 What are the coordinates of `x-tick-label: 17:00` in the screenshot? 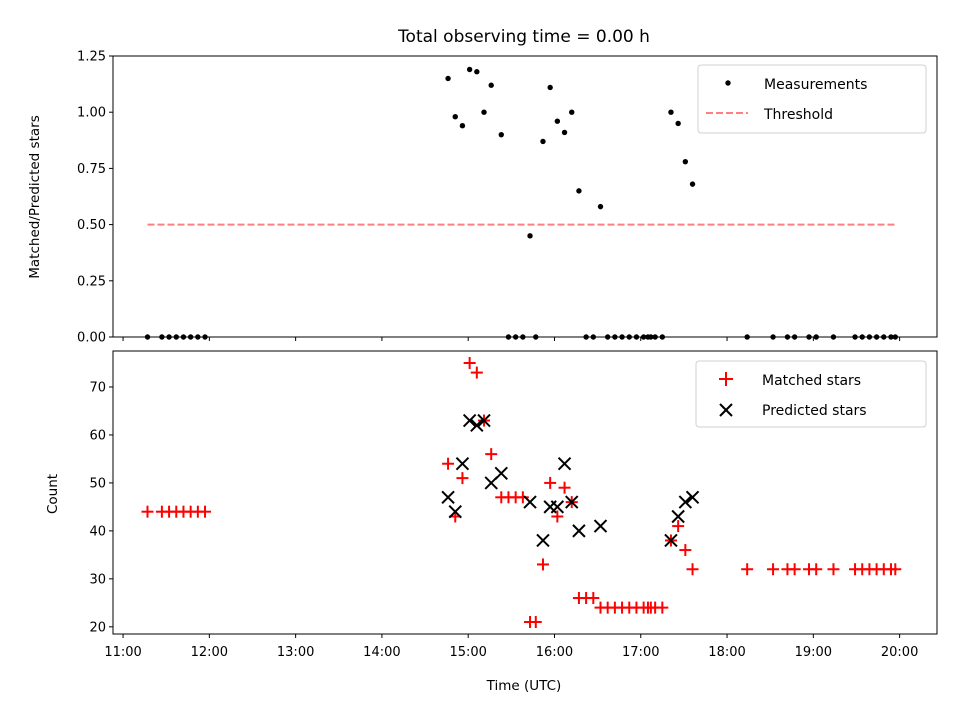 It's located at (640, 652).